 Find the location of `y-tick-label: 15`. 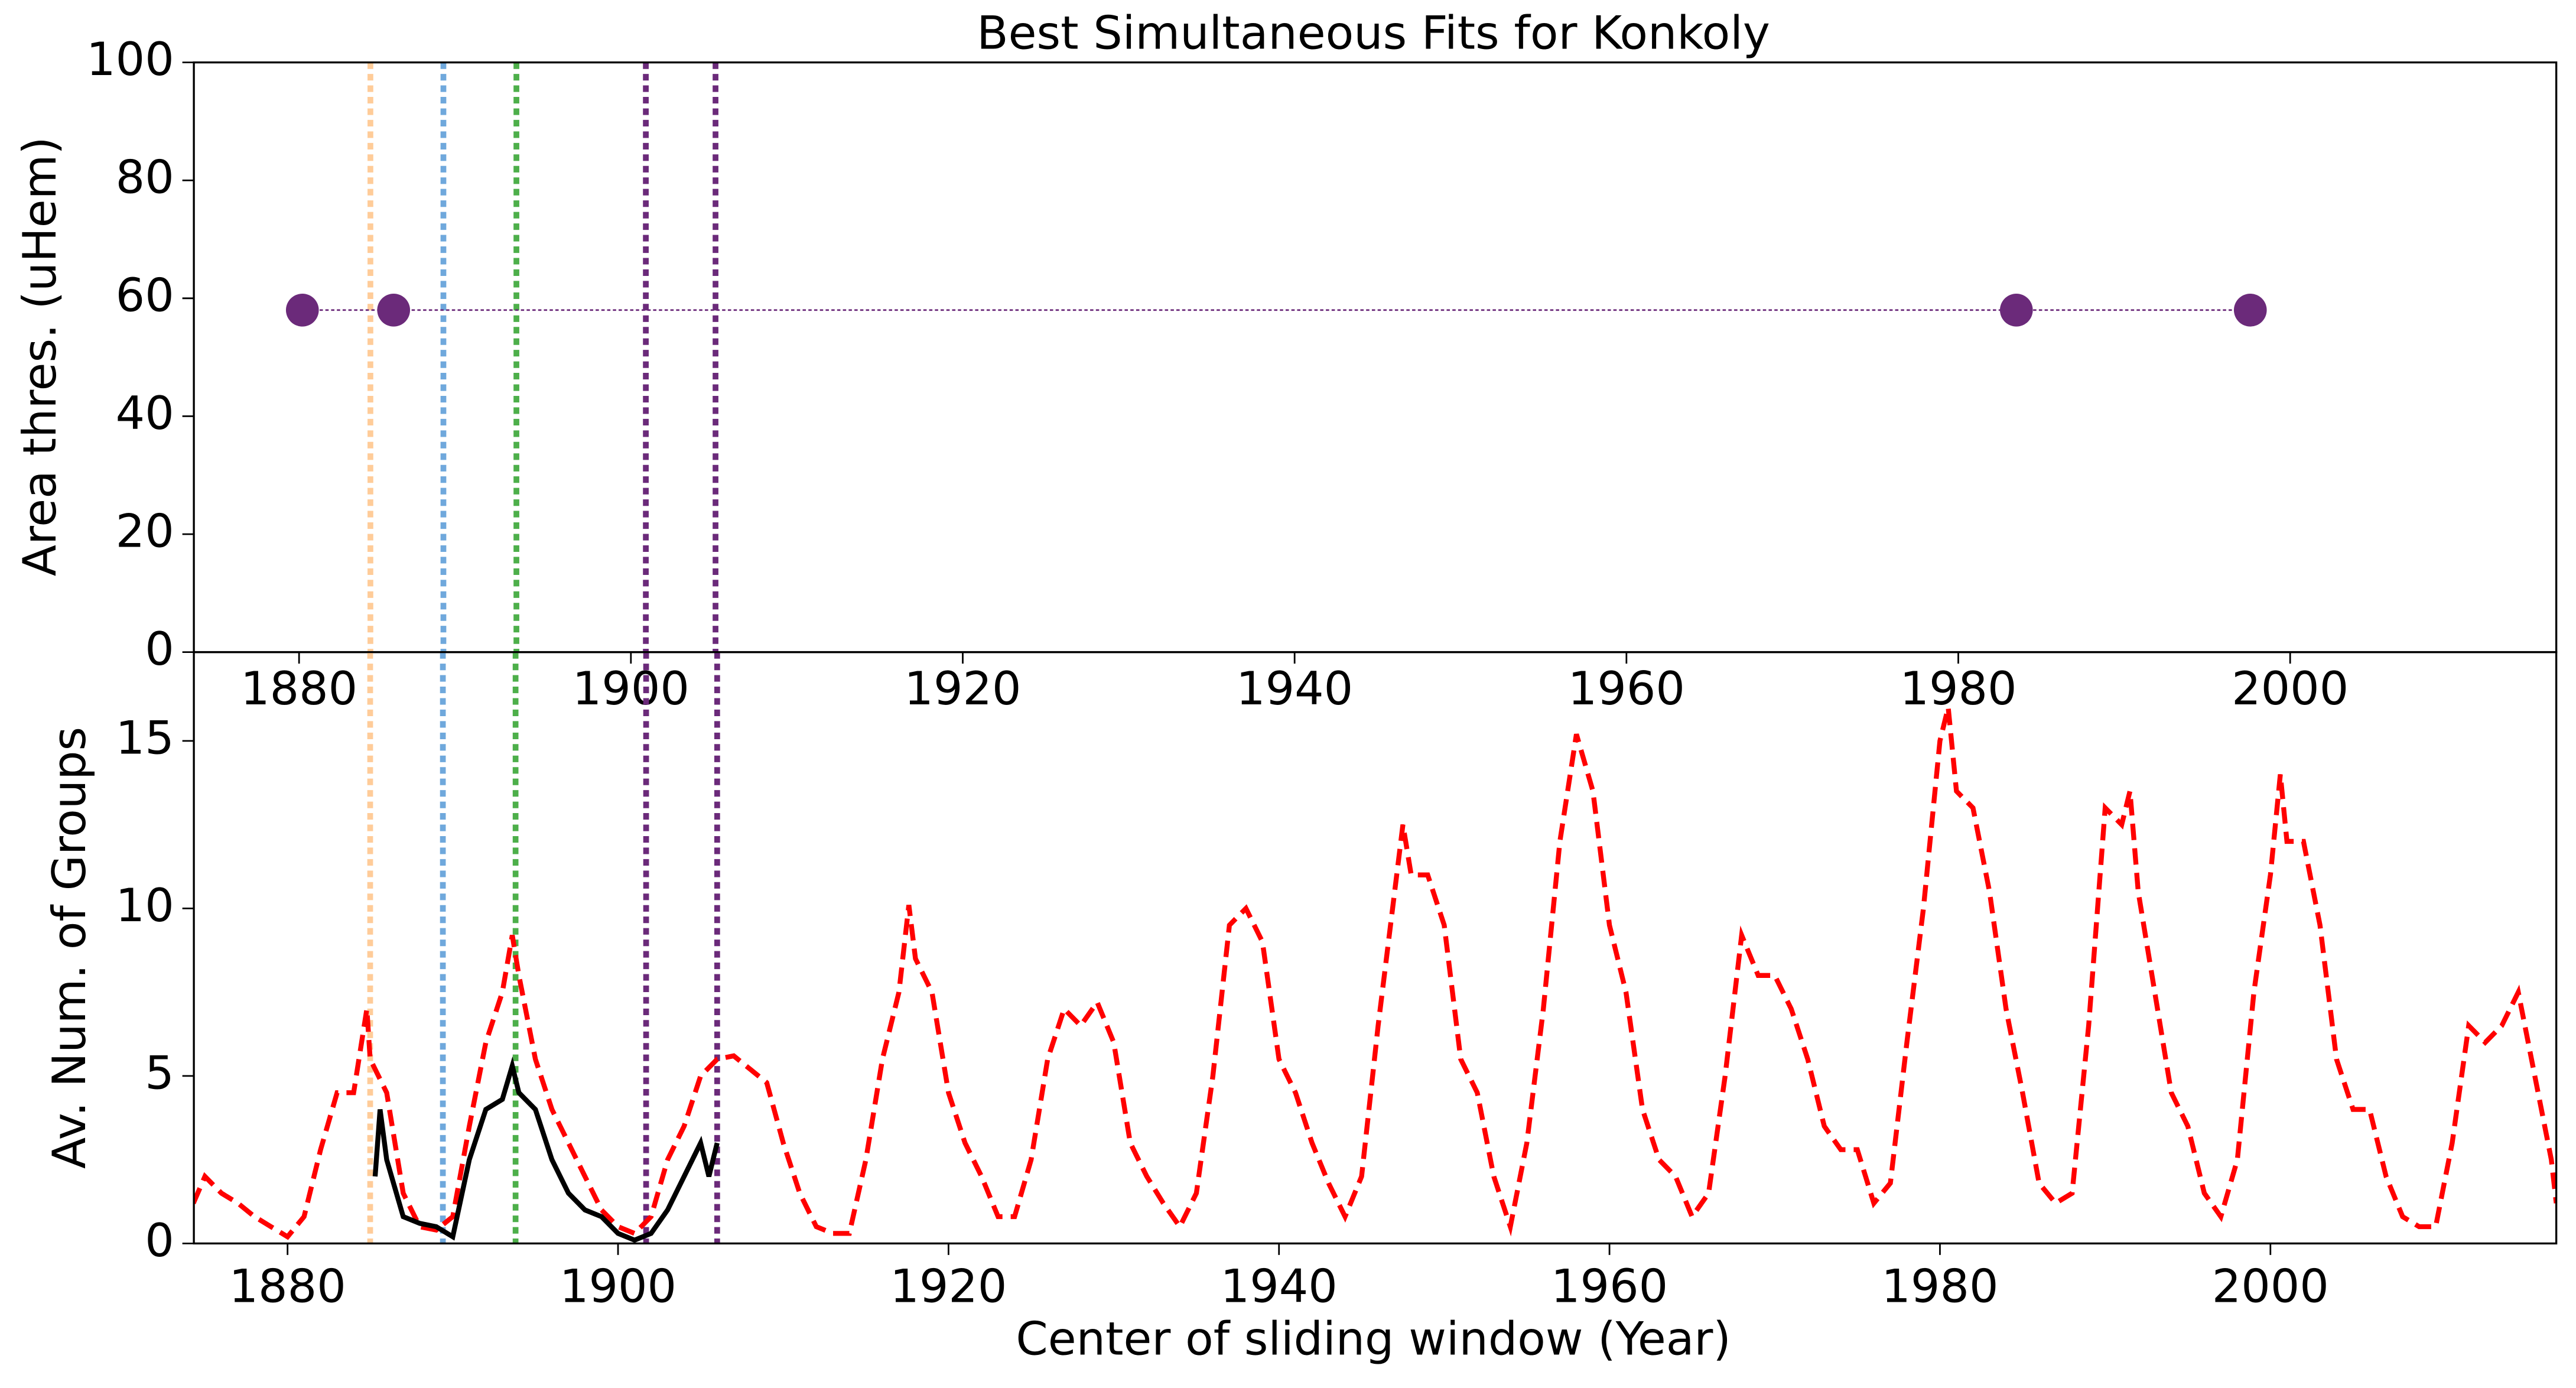

y-tick-label: 15 is located at coordinates (145, 738).